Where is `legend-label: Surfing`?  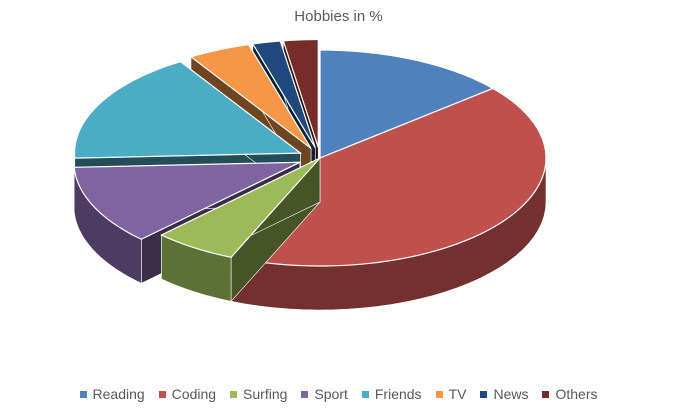
legend-label: Surfing is located at coordinates (265, 394).